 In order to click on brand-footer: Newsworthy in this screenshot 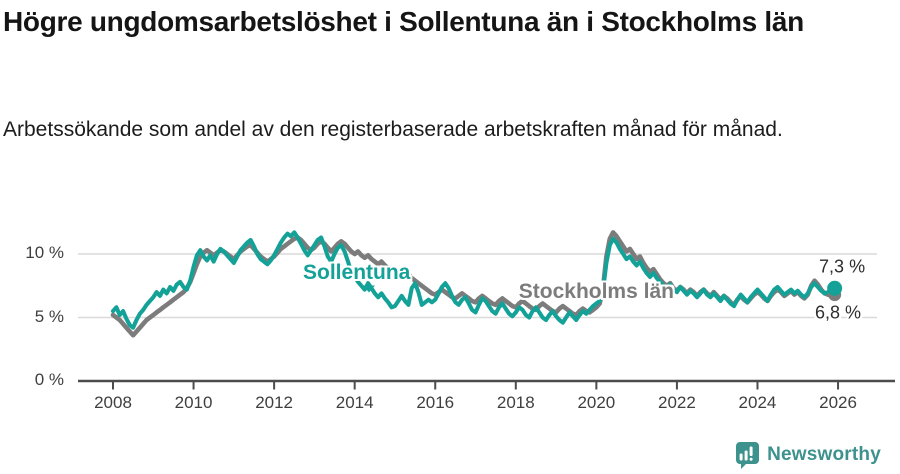, I will do `click(807, 455)`.